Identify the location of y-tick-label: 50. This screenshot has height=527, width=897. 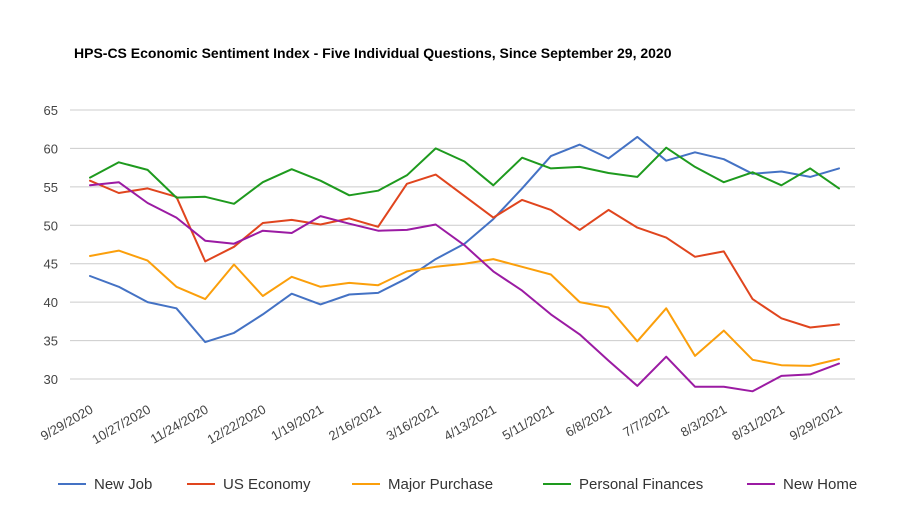
(51, 225).